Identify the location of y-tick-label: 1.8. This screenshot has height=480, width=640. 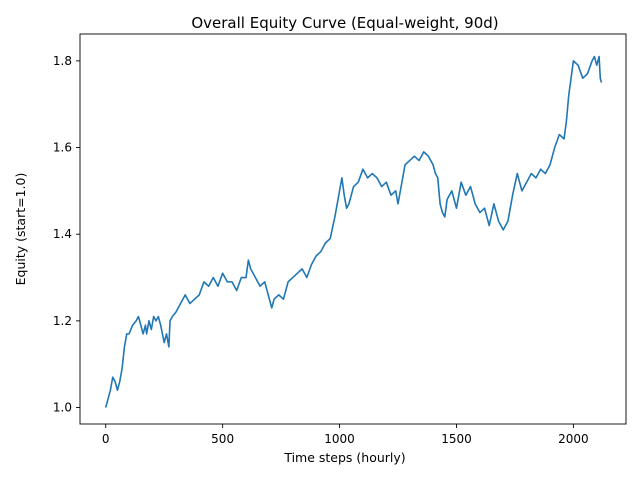
(62, 61).